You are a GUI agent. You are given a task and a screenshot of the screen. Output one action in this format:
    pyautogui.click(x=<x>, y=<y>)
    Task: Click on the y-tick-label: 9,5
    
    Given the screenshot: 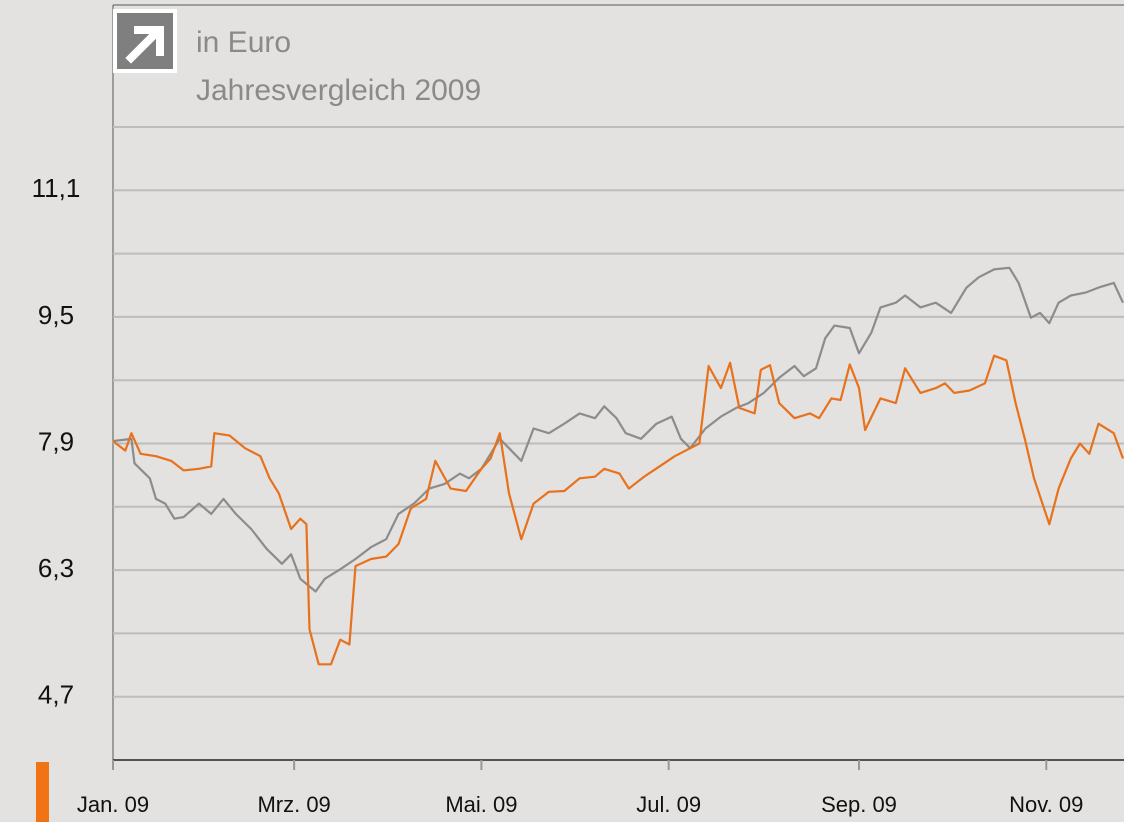 What is the action you would take?
    pyautogui.click(x=56, y=315)
    